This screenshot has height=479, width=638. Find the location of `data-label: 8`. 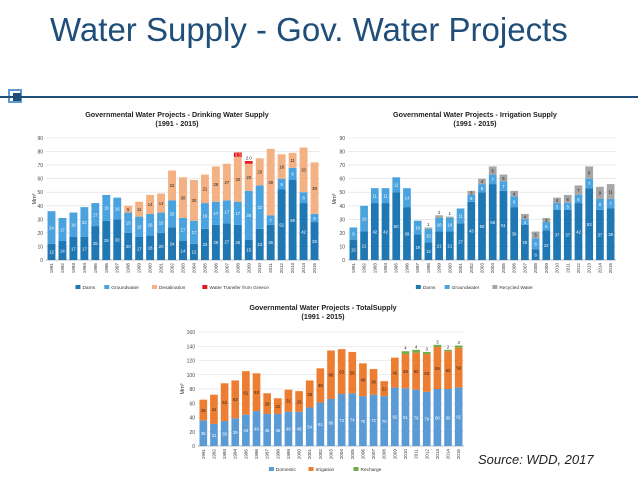

data-label: 8 is located at coordinates (600, 204).